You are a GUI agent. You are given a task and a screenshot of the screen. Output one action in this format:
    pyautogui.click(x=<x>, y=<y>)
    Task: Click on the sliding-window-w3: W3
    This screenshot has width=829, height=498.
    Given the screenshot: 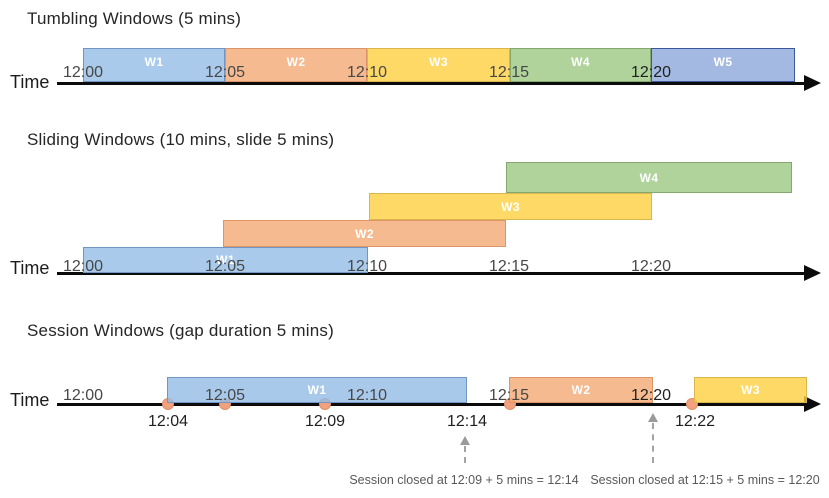 What is the action you would take?
    pyautogui.click(x=510, y=206)
    